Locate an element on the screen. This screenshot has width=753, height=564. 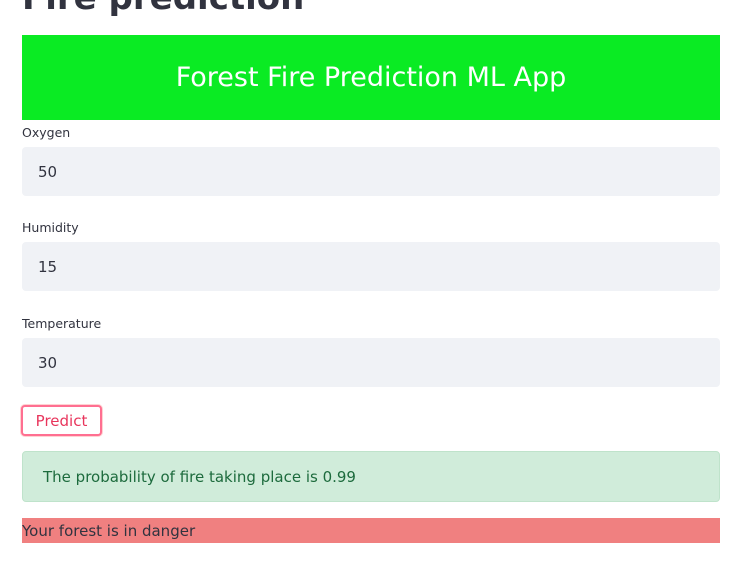
temperature-field: Temperature is located at coordinates (371, 351).